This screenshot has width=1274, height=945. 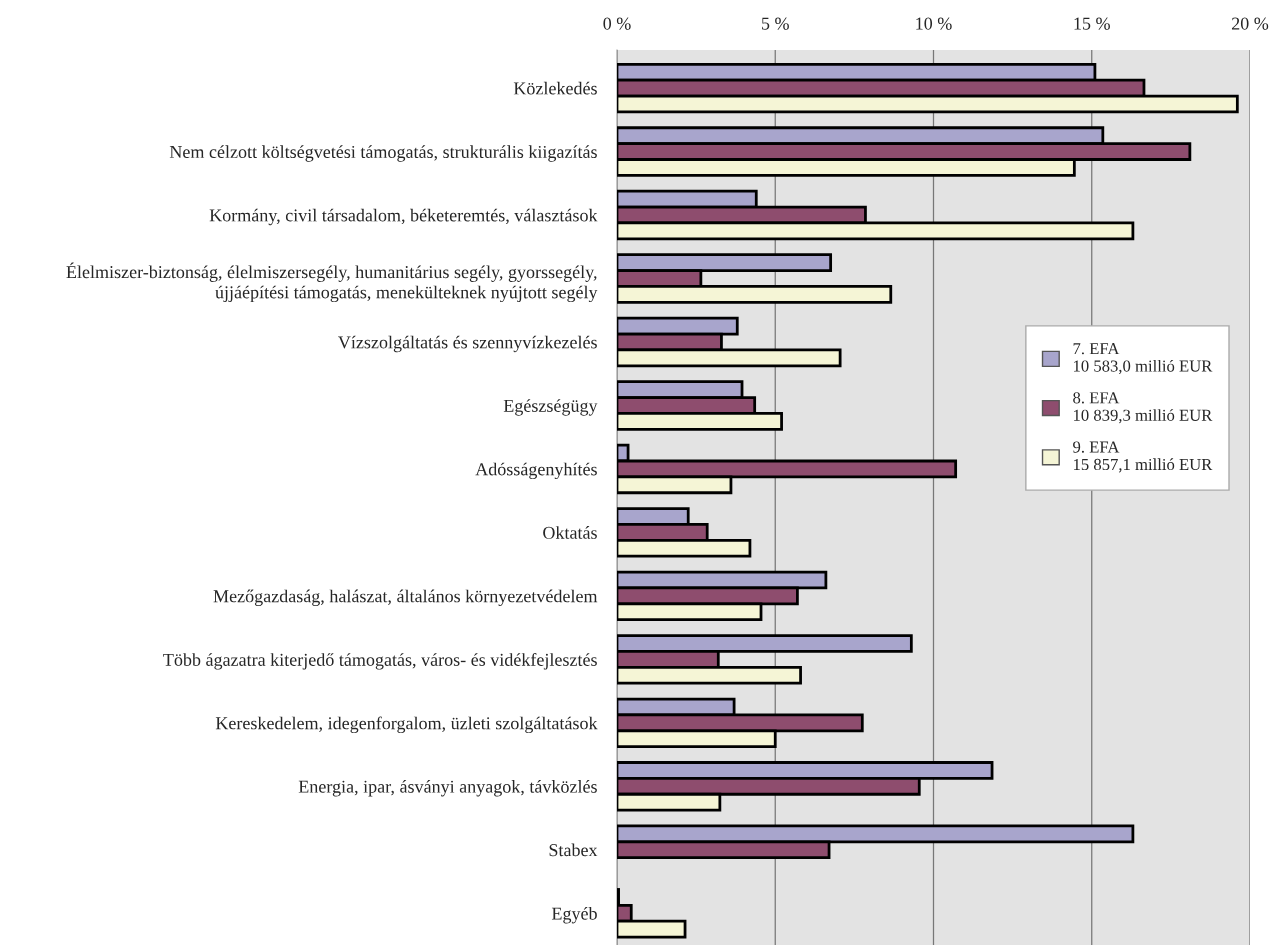 What do you see at coordinates (1143, 359) in the screenshot?
I see `legend-label: 7. EFA 10 583,0 millió EUR` at bounding box center [1143, 359].